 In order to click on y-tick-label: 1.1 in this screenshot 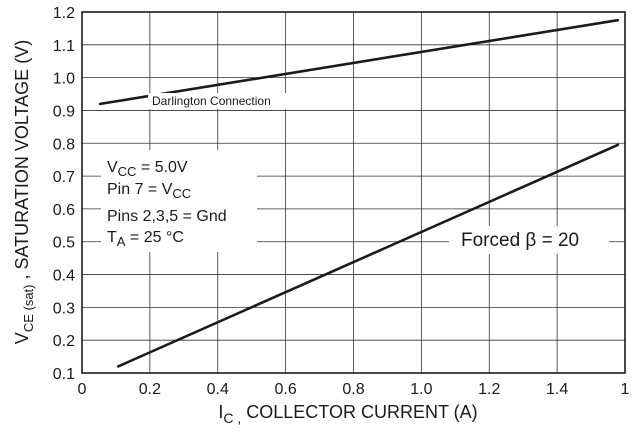, I will do `click(64, 46)`.